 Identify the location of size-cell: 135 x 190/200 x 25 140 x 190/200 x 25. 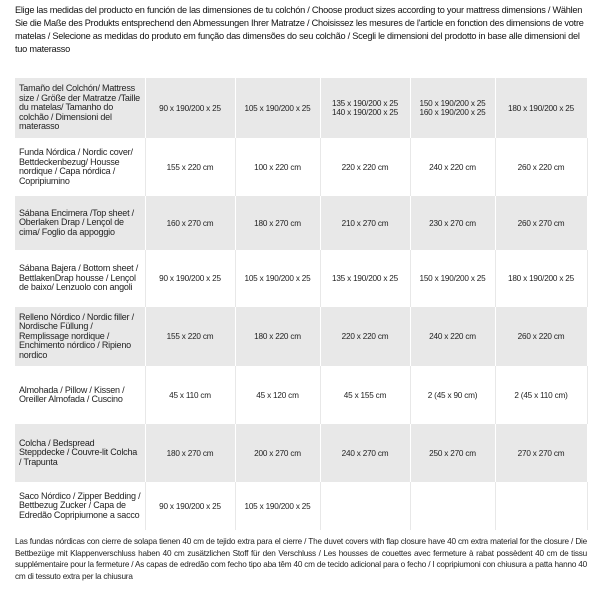
(365, 108).